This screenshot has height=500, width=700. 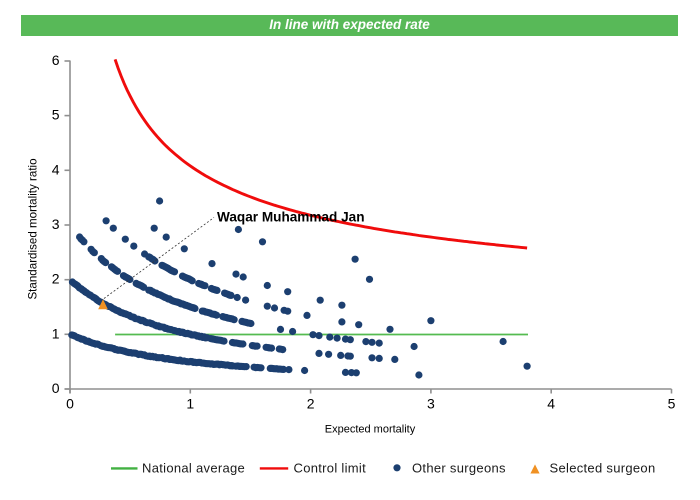 What do you see at coordinates (32, 228) in the screenshot?
I see `svg-text: Standardised mortality ratio` at bounding box center [32, 228].